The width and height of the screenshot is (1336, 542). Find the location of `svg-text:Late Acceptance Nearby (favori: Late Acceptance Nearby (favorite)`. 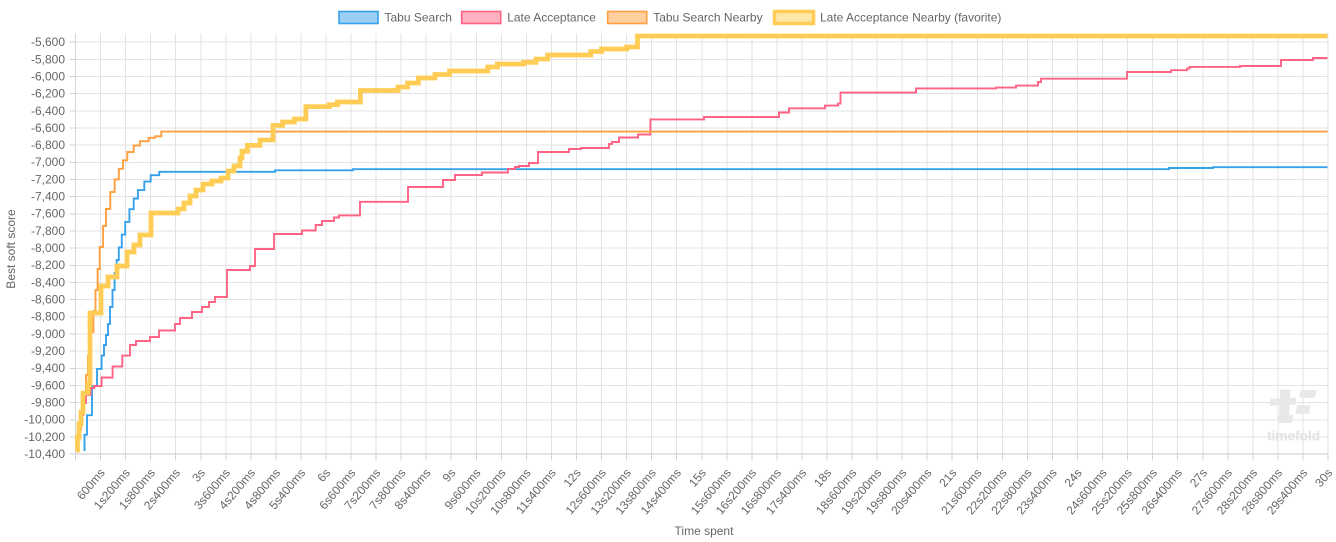

svg-text:Late Acceptance Nearby (favori: Late Acceptance Nearby (favorite) is located at coordinates (910, 18).